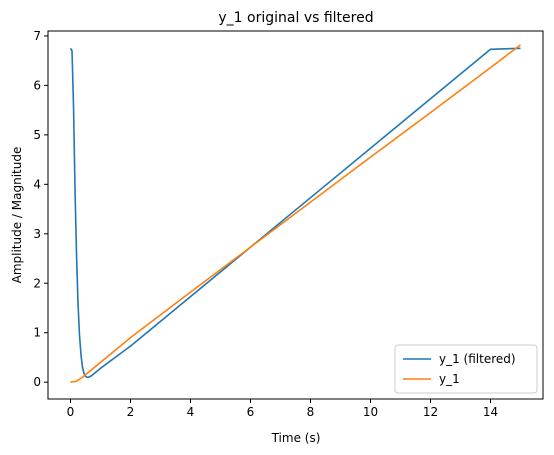 This screenshot has height=455, width=554. What do you see at coordinates (490, 412) in the screenshot?
I see `x-tick-label: 14` at bounding box center [490, 412].